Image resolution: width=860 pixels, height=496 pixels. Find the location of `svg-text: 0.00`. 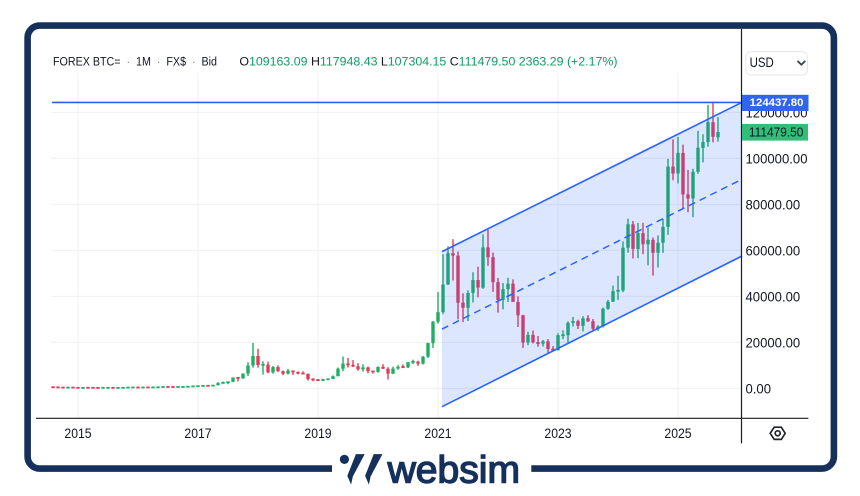

svg-text: 0.00 is located at coordinates (759, 388).